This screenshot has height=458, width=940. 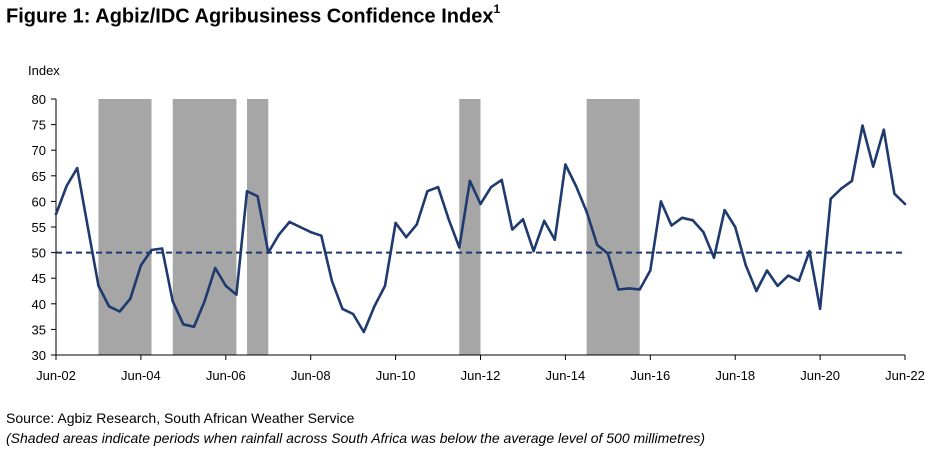 I want to click on y-tick-label-75: 75, so click(x=39, y=125).